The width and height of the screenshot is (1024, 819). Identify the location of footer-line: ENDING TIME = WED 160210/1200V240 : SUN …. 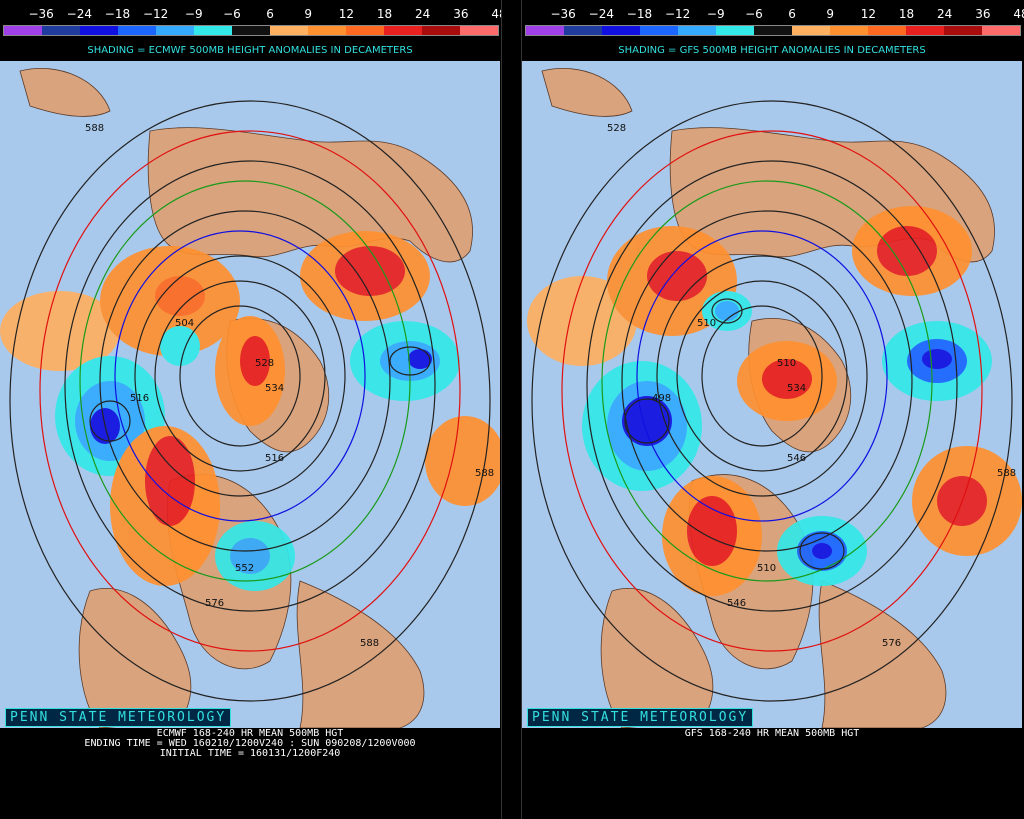
(250, 743).